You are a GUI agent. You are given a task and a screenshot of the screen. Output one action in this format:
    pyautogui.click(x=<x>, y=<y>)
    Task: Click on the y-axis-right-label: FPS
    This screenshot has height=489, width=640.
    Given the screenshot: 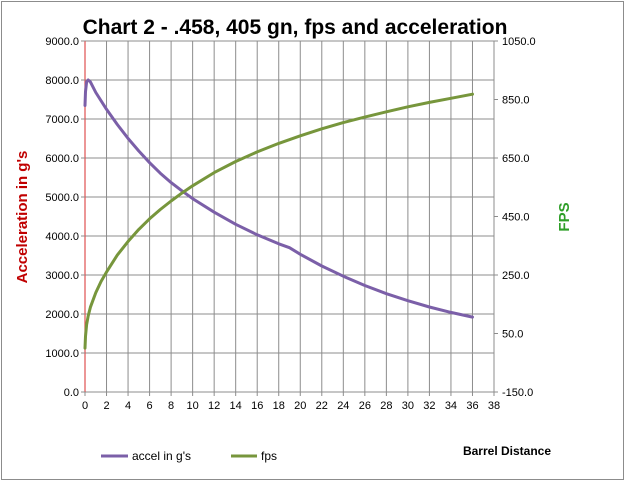 What is the action you would take?
    pyautogui.click(x=564, y=216)
    